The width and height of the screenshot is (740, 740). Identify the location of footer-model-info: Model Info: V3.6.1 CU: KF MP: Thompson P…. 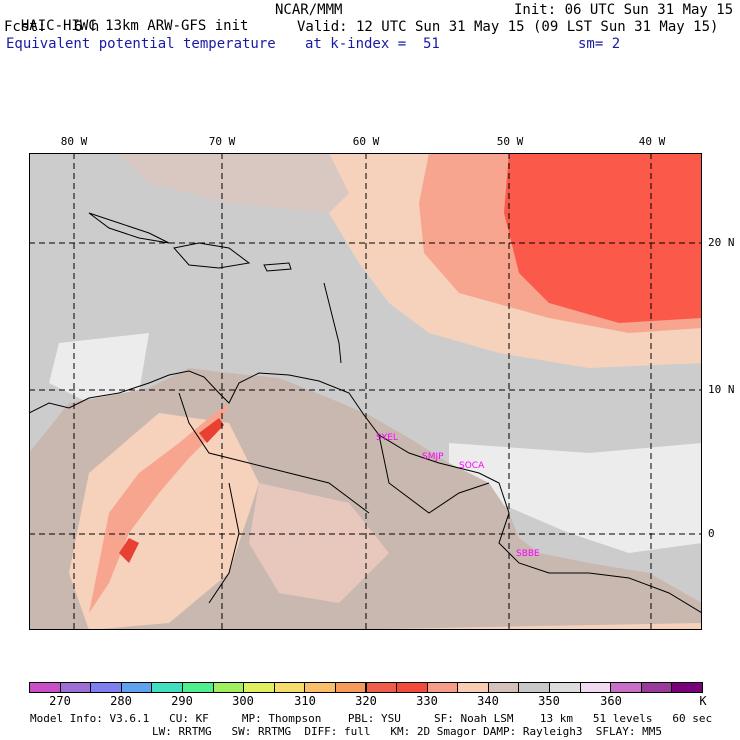
(371, 718).